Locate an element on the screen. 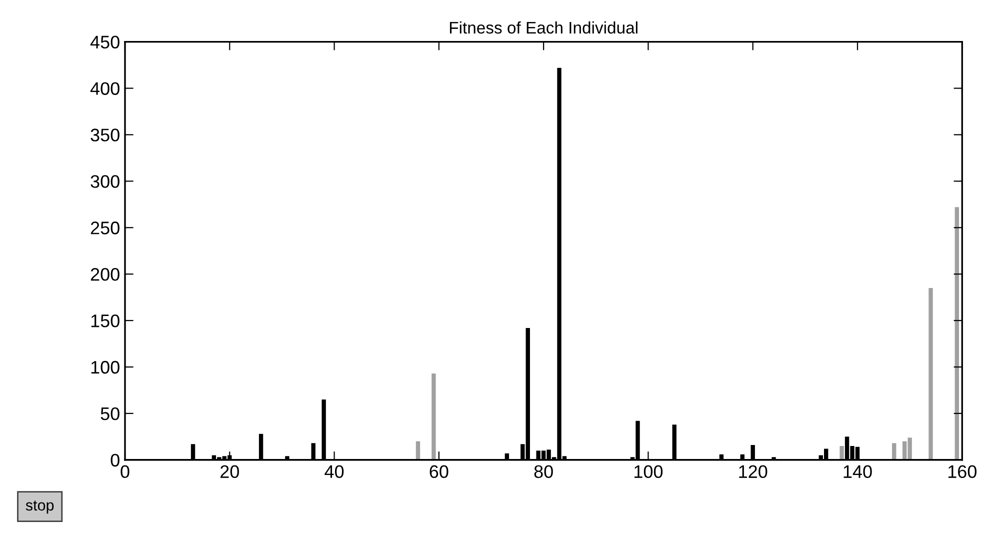  y-tick-label: 0 is located at coordinates (115, 460).